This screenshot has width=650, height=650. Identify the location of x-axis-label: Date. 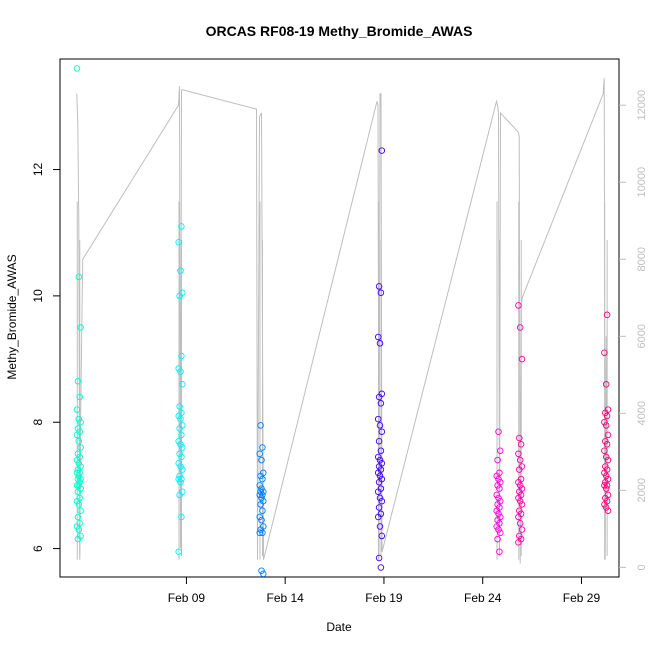
(339, 627).